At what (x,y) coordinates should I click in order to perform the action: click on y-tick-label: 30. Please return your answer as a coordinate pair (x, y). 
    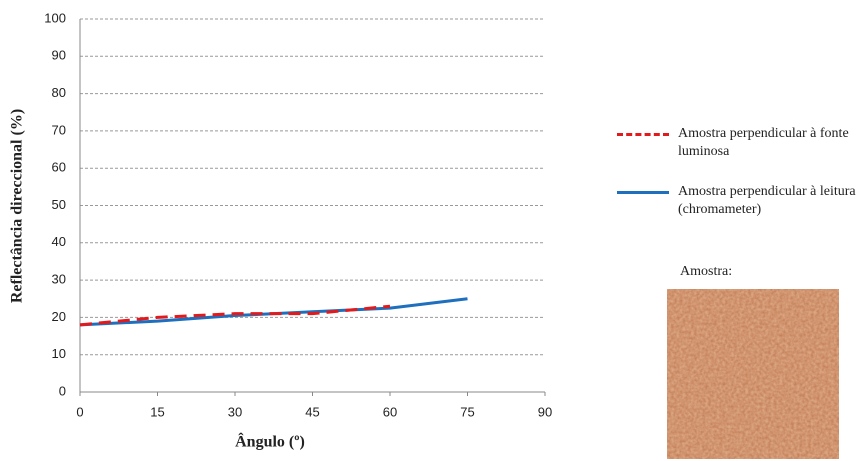
    Looking at the image, I should click on (59, 279).